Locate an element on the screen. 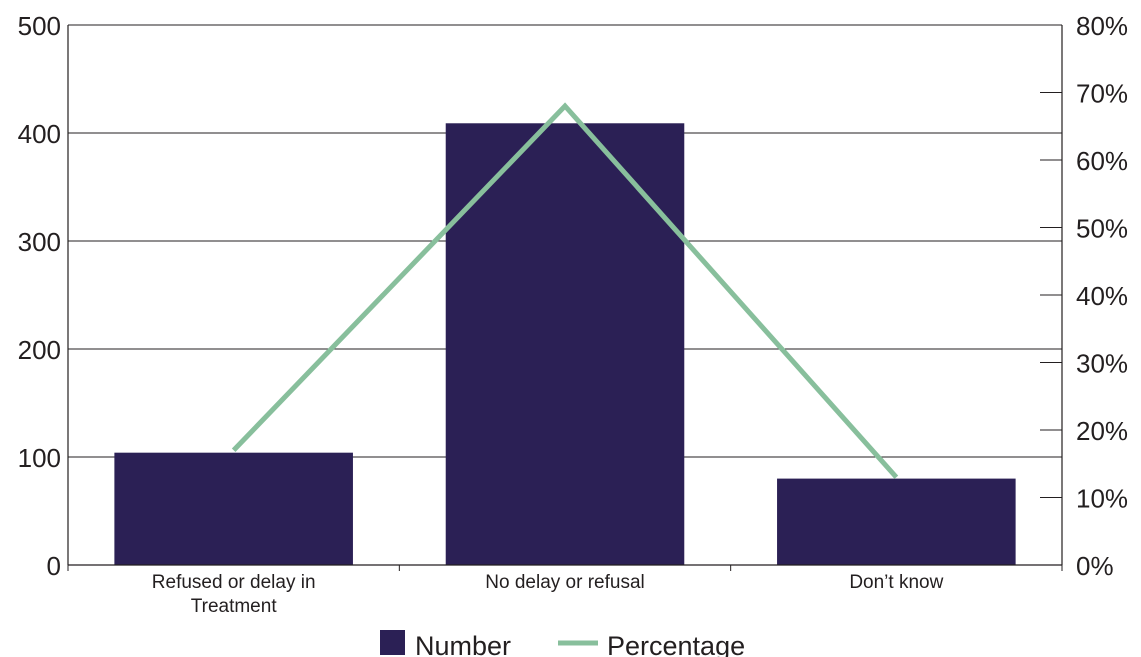 The image size is (1141, 657). left-tick-label: 500 is located at coordinates (39, 26).